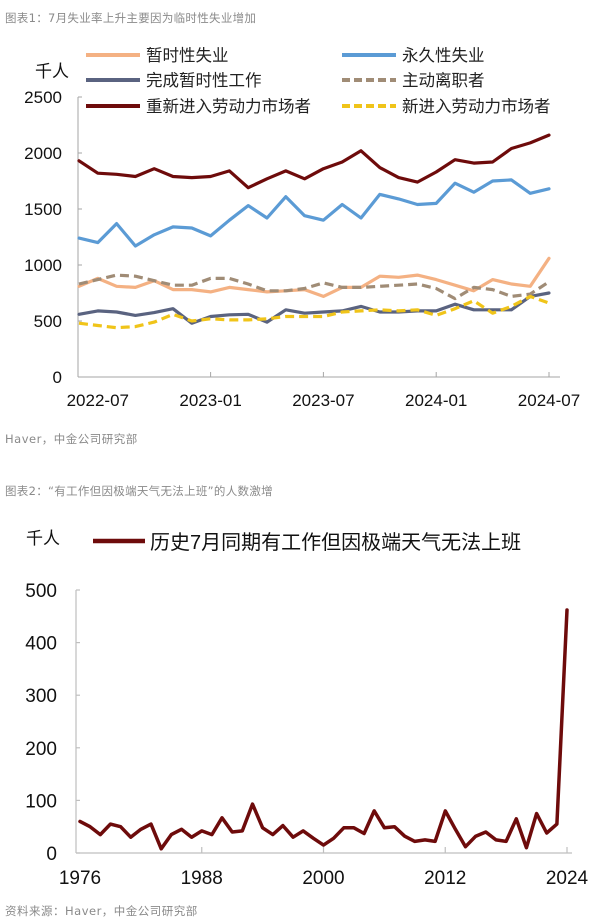 This screenshot has height=924, width=600. I want to click on legend-item-5: 新进入劳动力市场者, so click(446, 106).